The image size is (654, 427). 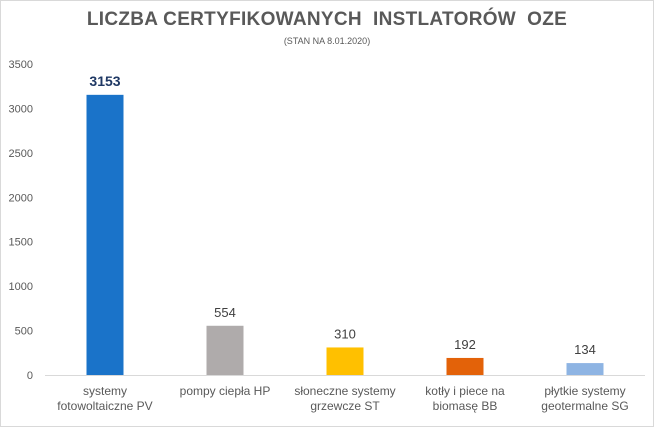 What do you see at coordinates (584, 406) in the screenshot?
I see `category-label: geotermalne SG` at bounding box center [584, 406].